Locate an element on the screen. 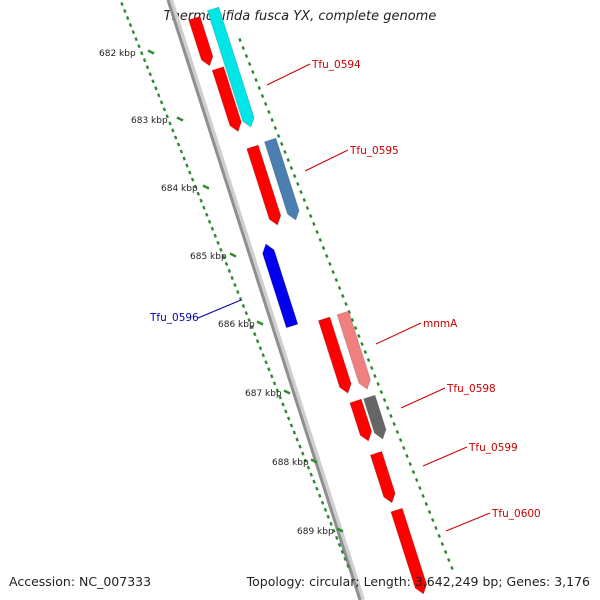  gene-arrow-mnma is located at coordinates (353, 350).